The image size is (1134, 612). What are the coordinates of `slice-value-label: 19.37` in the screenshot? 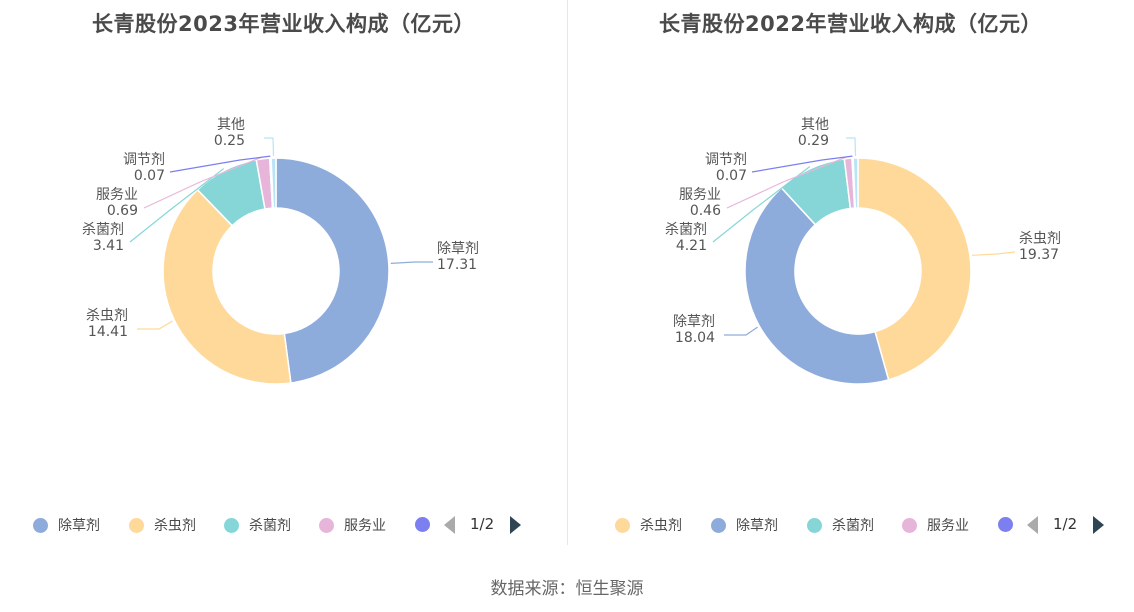 It's located at (1039, 255).